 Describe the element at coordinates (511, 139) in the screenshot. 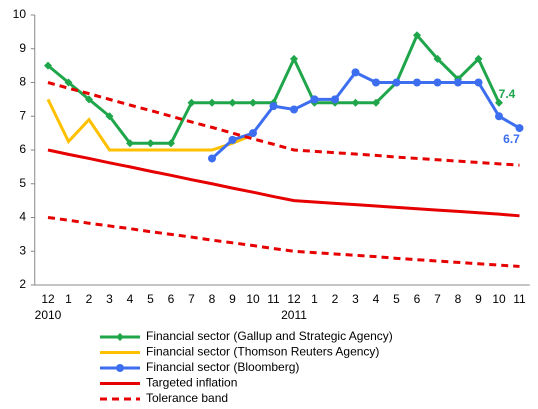

I see `data-label: 6.7` at that location.